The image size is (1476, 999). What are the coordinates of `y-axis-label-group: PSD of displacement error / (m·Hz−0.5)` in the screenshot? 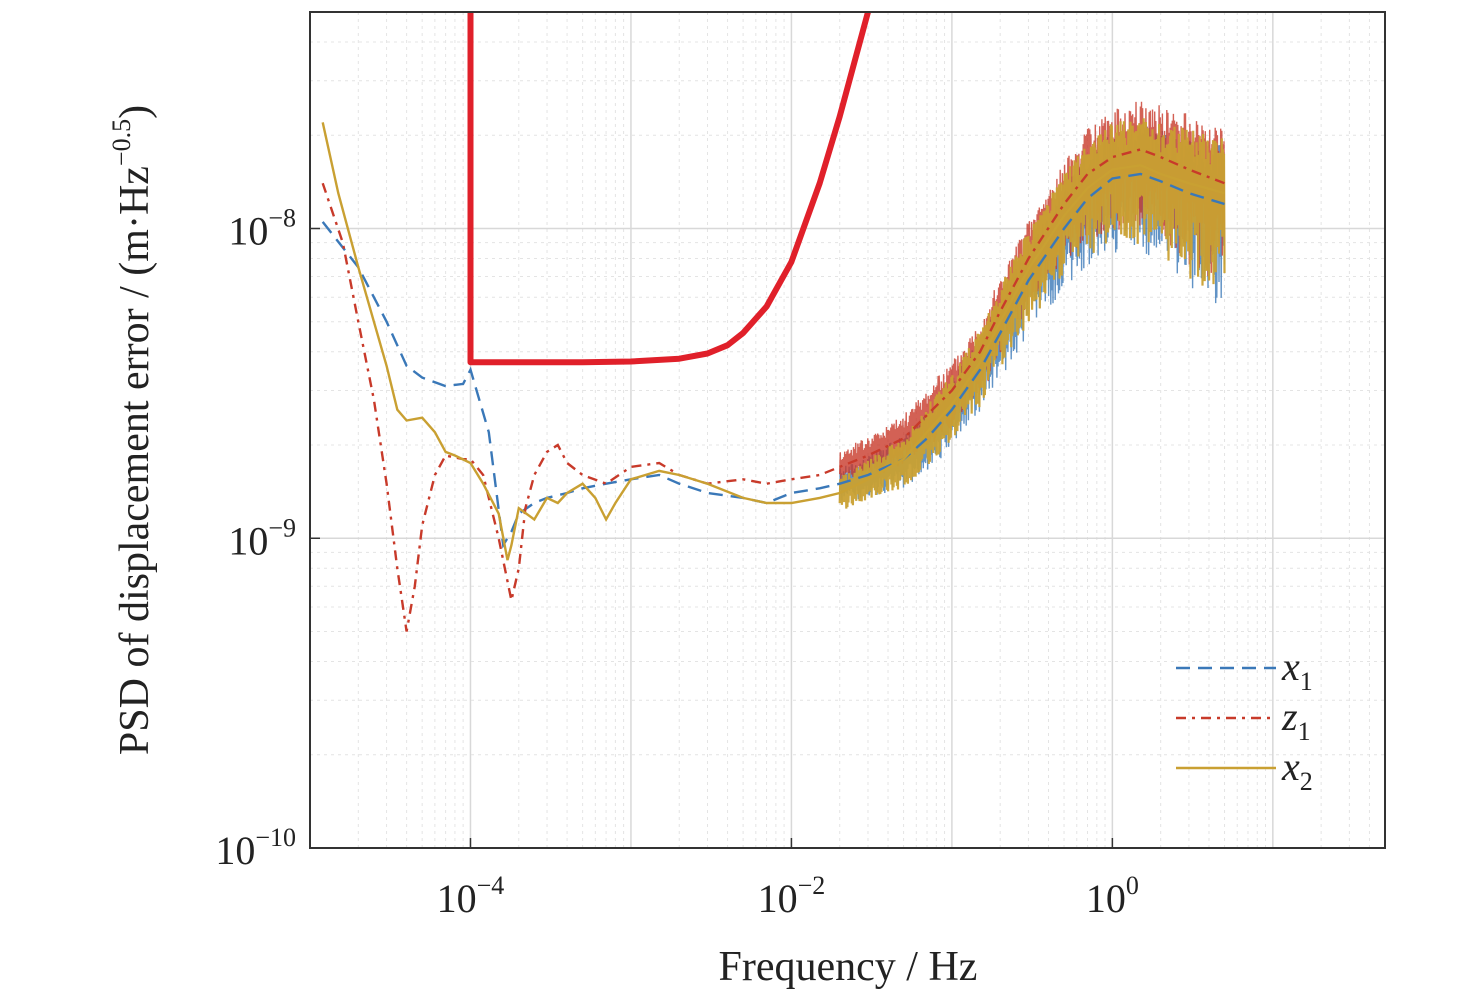 It's located at (132, 430).